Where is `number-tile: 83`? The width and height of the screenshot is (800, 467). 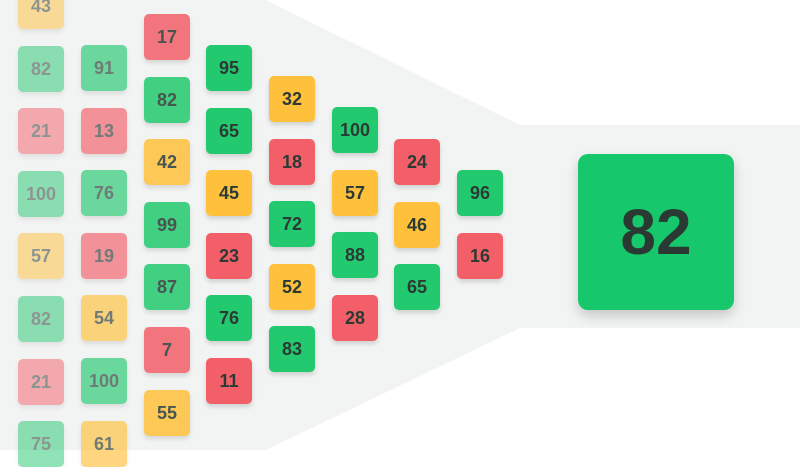
number-tile: 83 is located at coordinates (292, 349).